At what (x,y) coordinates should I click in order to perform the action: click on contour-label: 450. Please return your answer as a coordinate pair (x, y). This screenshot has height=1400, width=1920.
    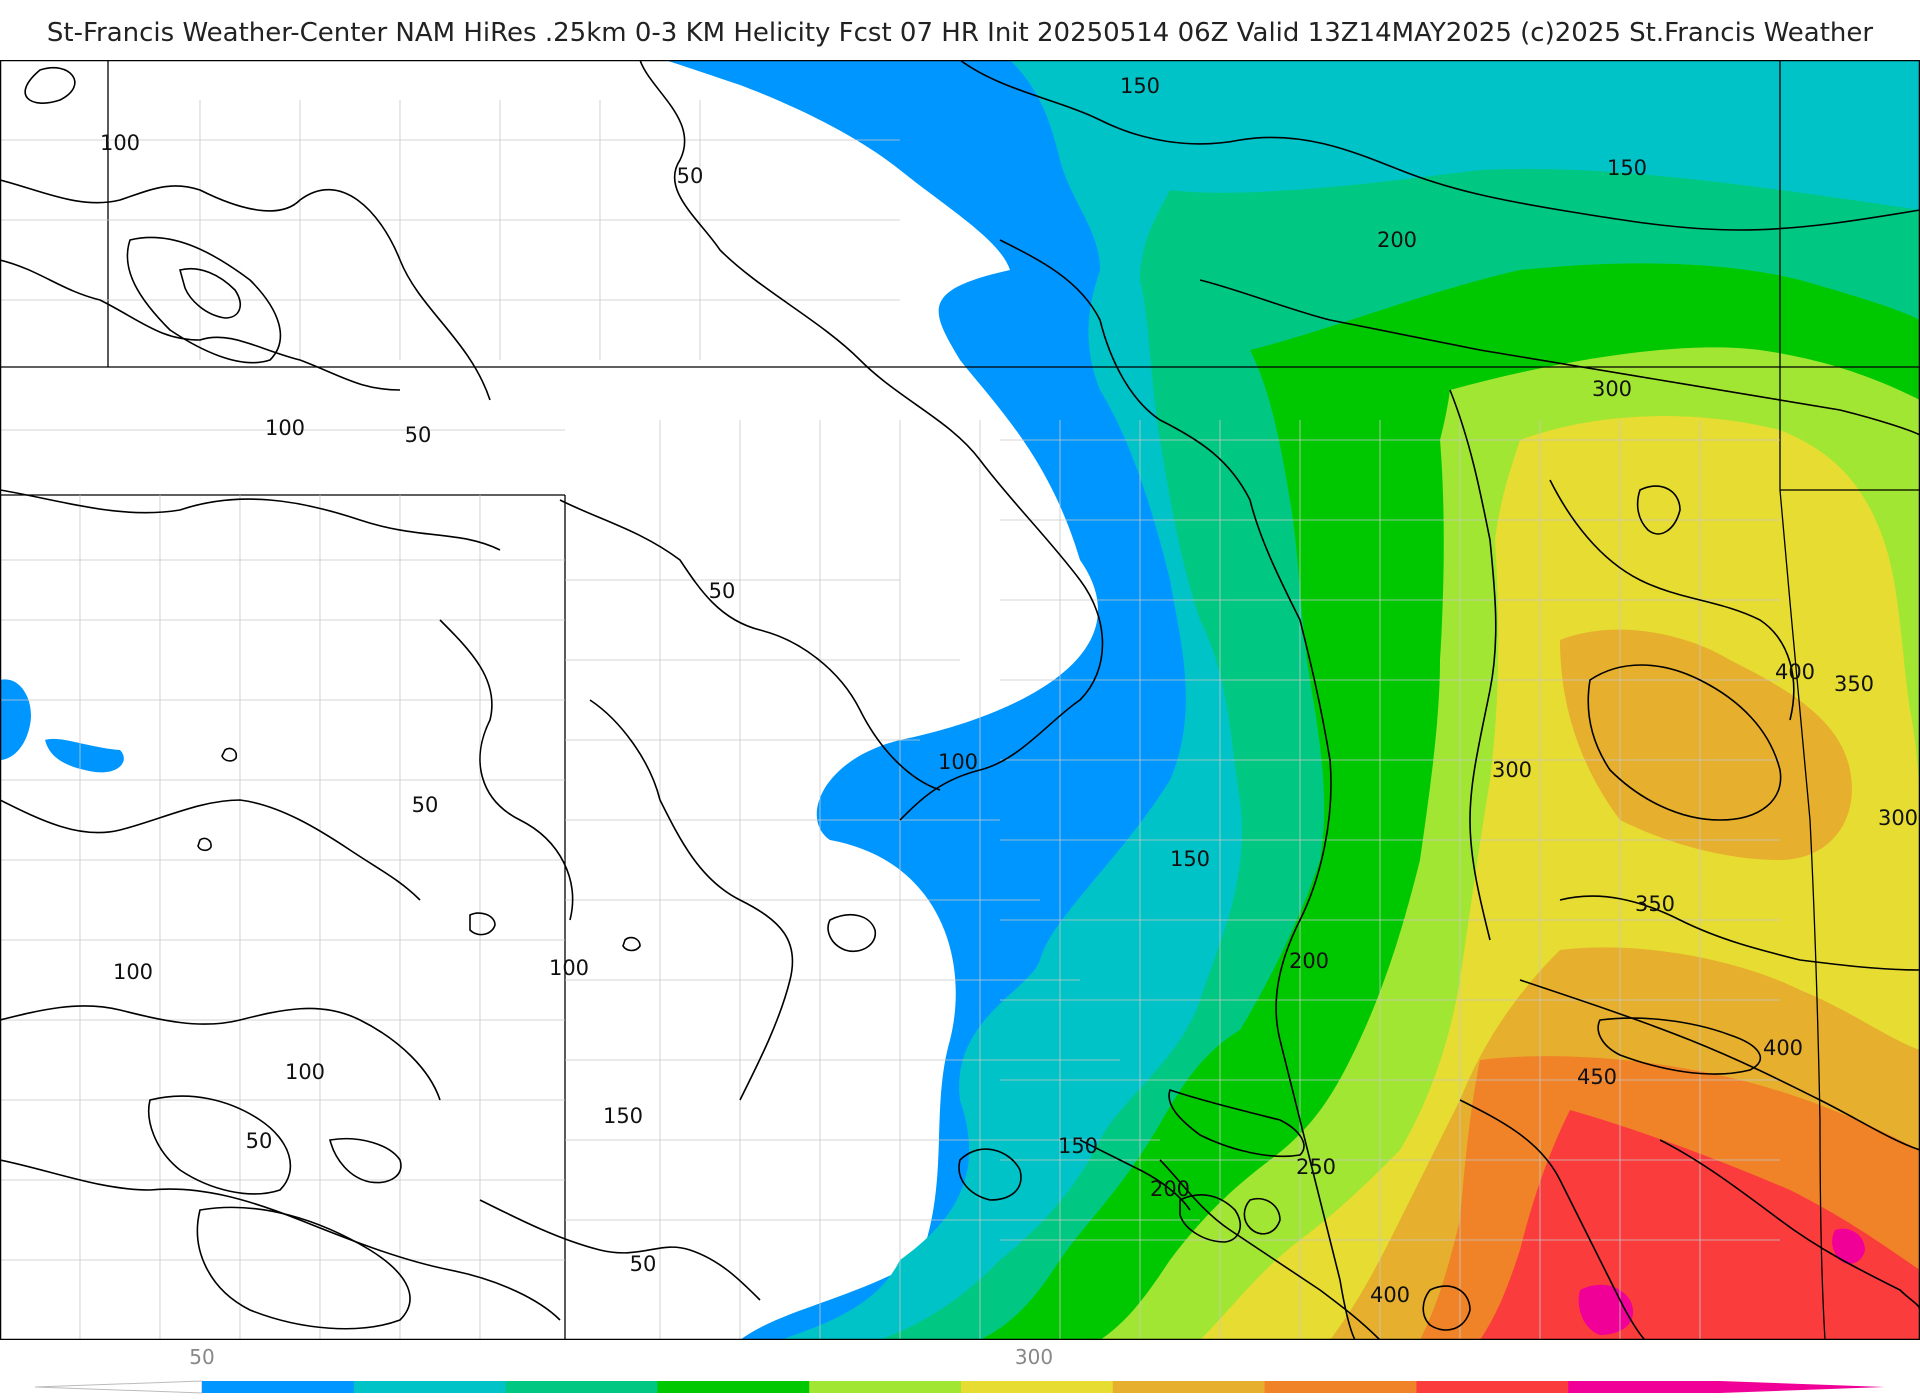
    Looking at the image, I should click on (1597, 1077).